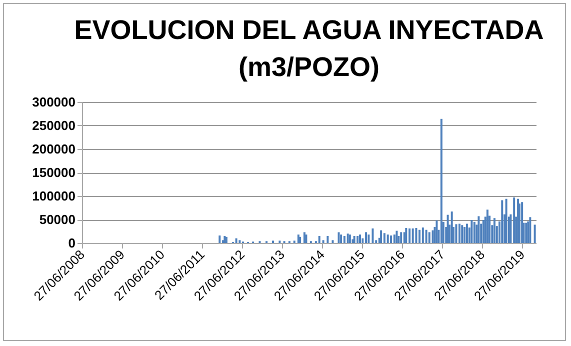 The width and height of the screenshot is (571, 346). What do you see at coordinates (54, 196) in the screenshot?
I see `y-tick-label: 100000` at bounding box center [54, 196].